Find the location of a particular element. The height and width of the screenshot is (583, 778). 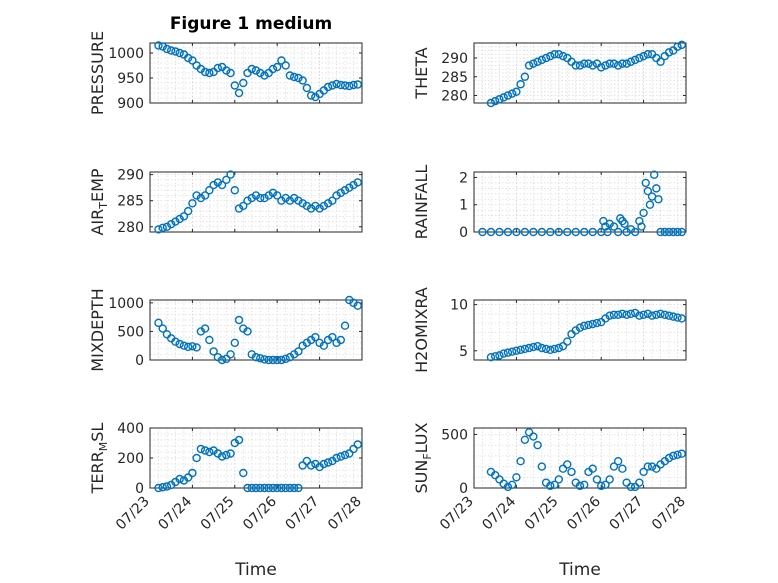

figure-title: Figure 1 medium is located at coordinates (251, 24).